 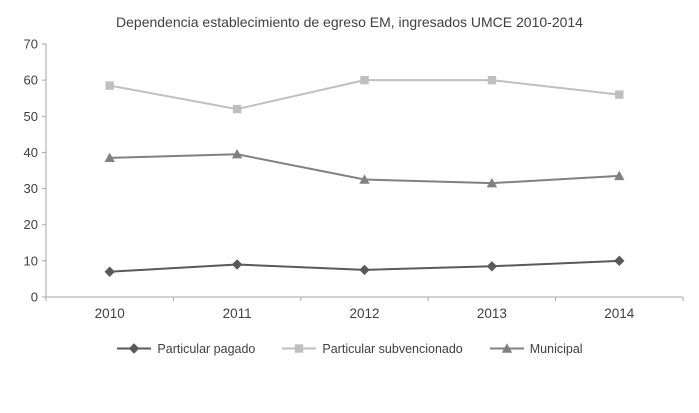 What do you see at coordinates (134, 349) in the screenshot?
I see `legend-marker-diamond` at bounding box center [134, 349].